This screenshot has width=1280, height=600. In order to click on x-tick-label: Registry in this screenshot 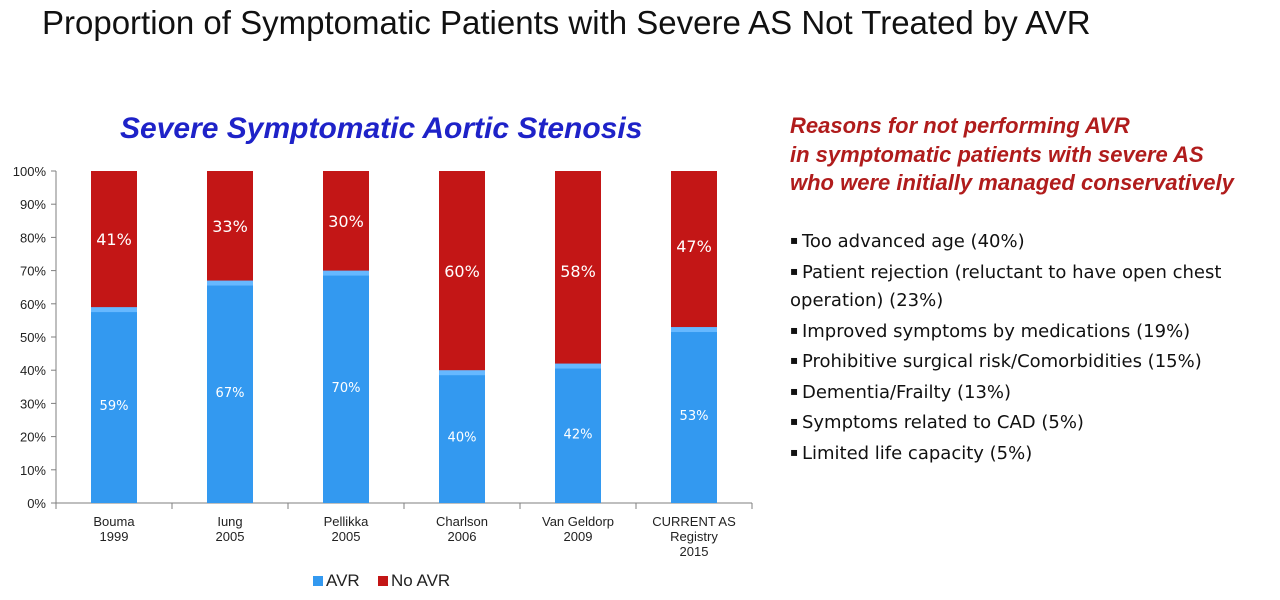, I will do `click(694, 536)`.